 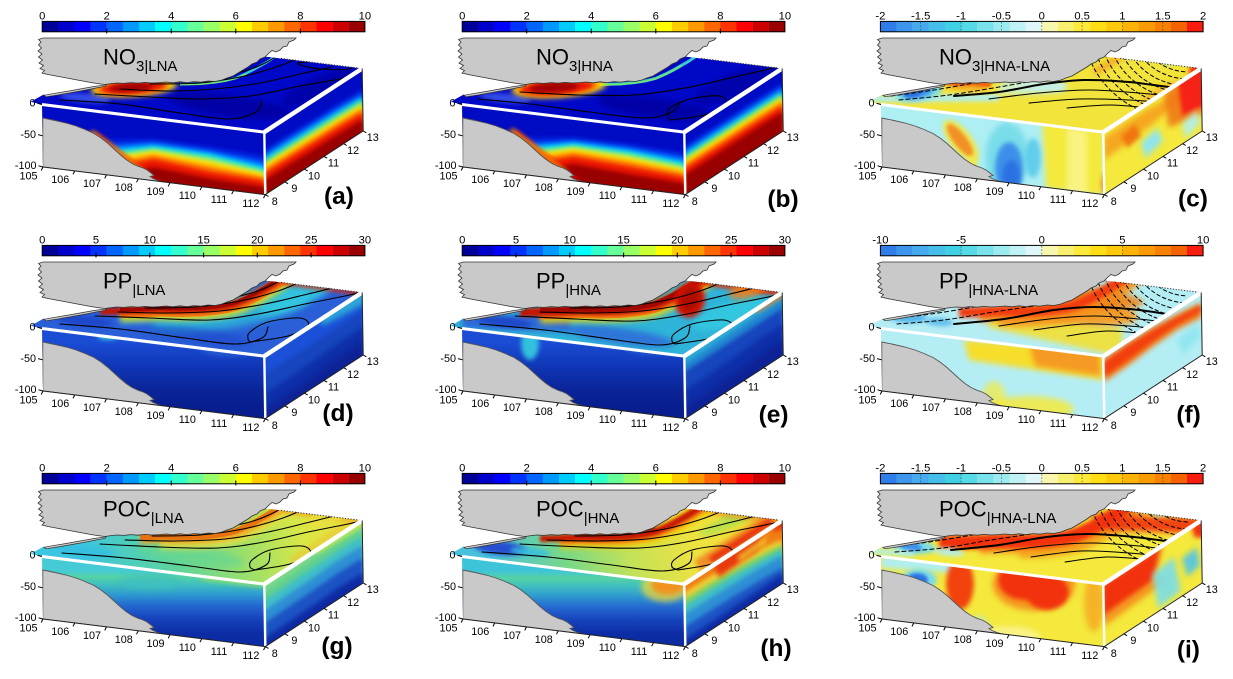 What do you see at coordinates (731, 241) in the screenshot?
I see `svg-text: 25` at bounding box center [731, 241].